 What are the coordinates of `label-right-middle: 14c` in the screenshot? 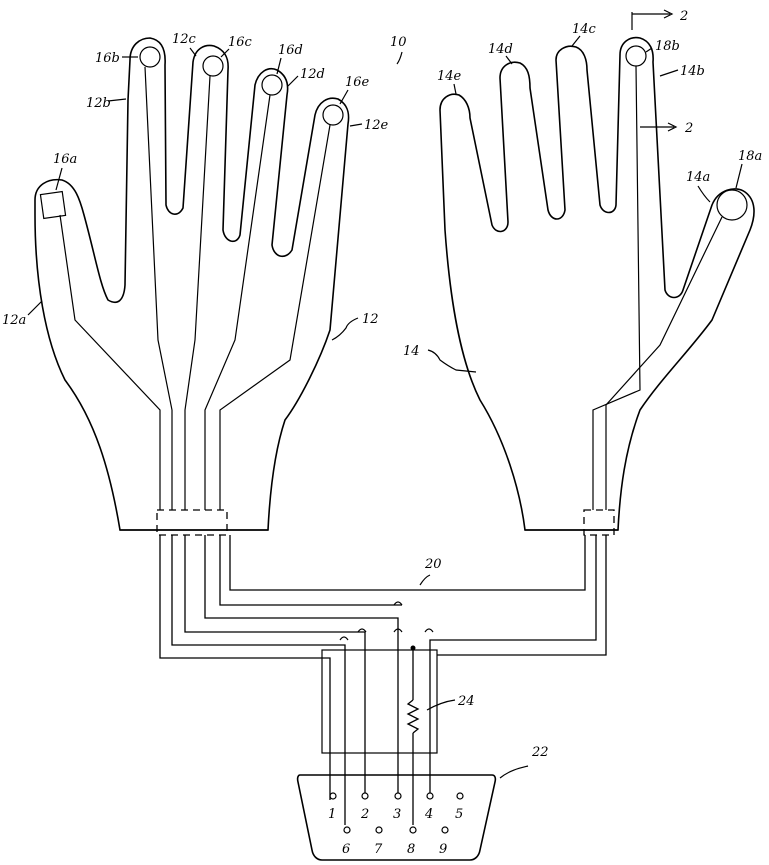 It's located at (584, 29).